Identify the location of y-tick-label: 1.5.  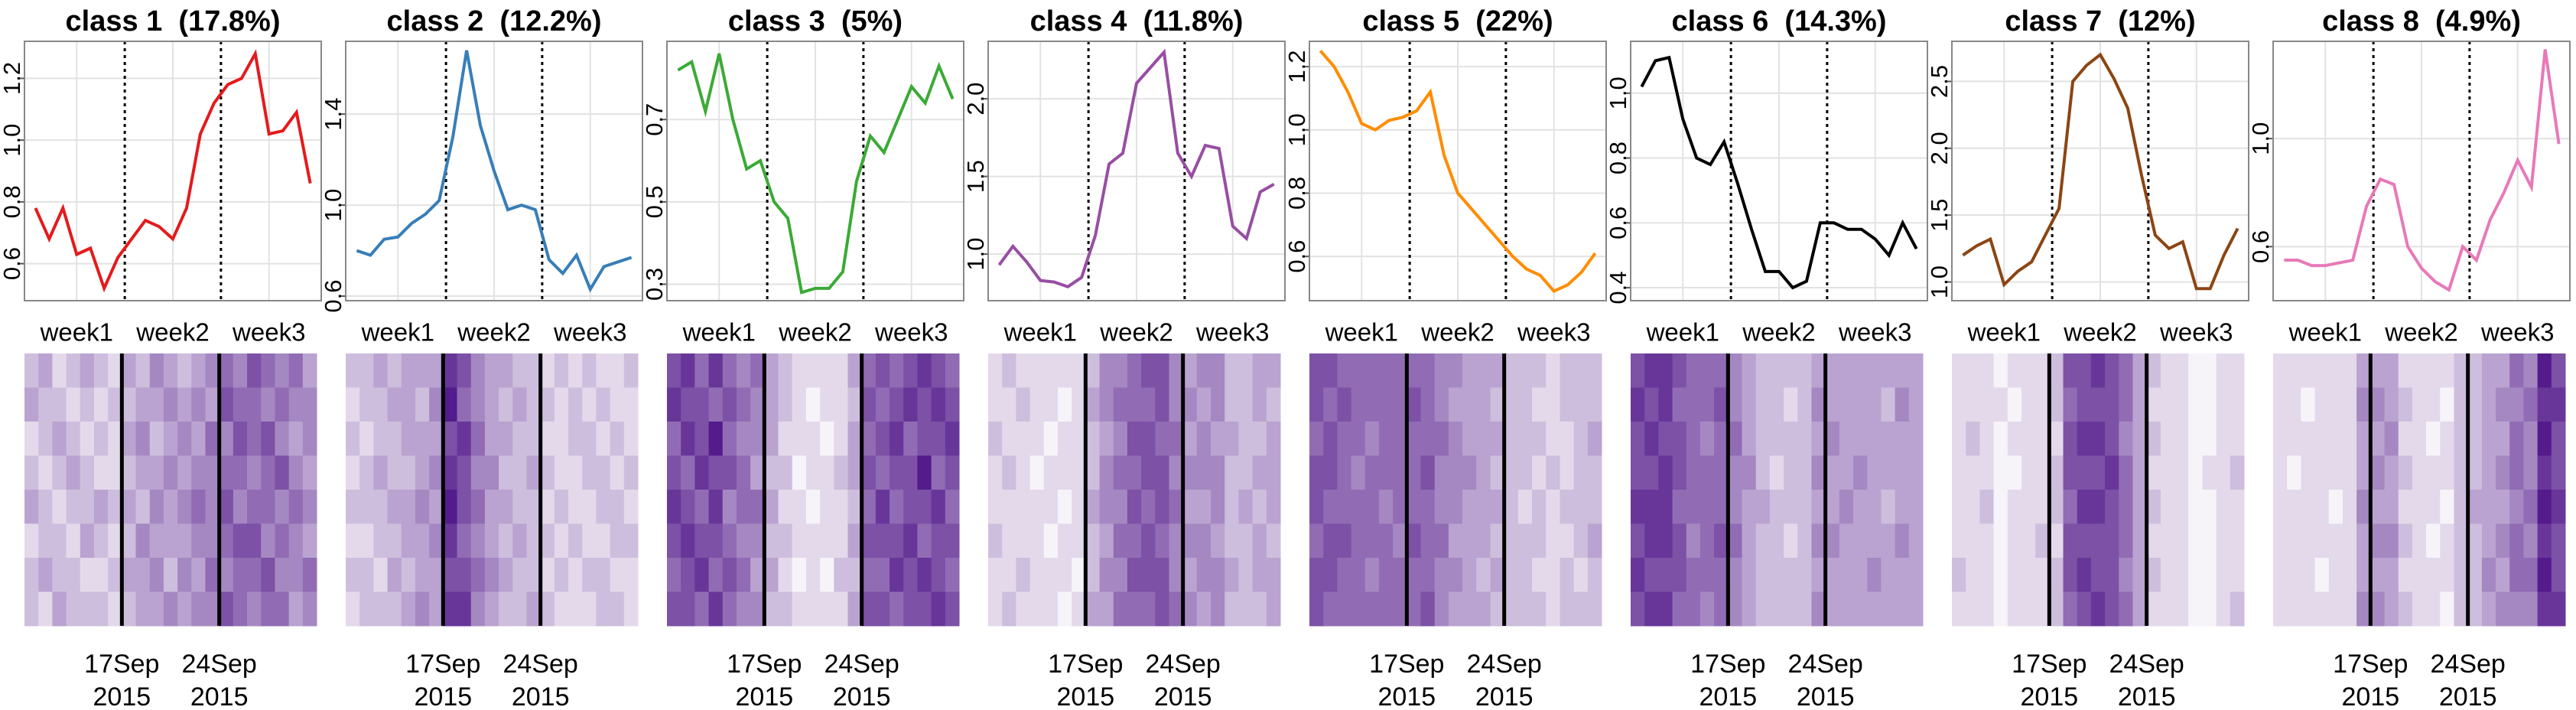
(1939, 216).